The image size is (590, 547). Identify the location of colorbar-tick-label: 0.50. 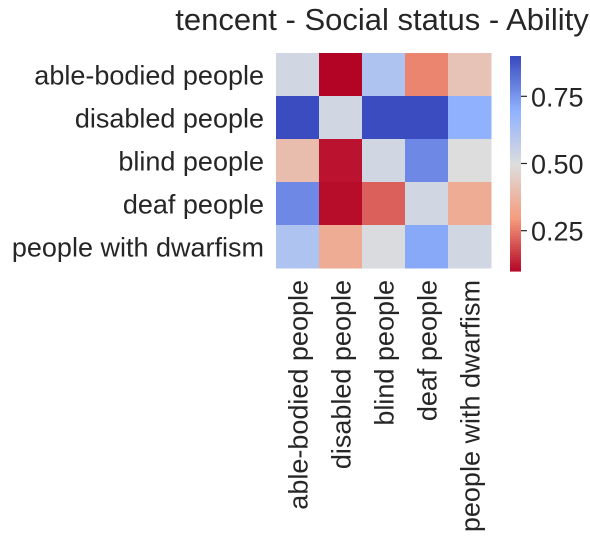
(557, 165).